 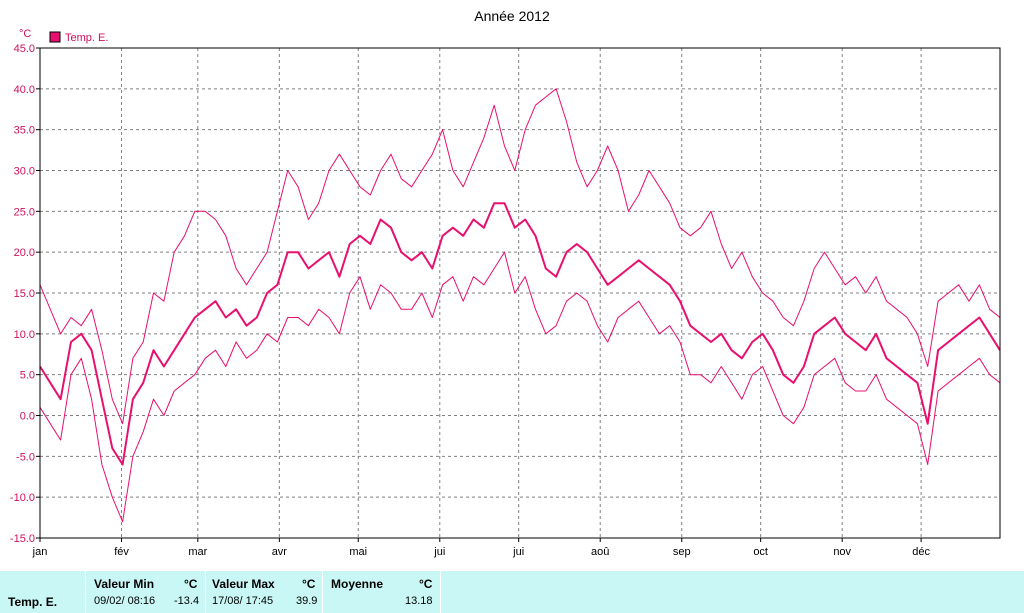 I want to click on x-tick-label: avr, so click(x=280, y=552).